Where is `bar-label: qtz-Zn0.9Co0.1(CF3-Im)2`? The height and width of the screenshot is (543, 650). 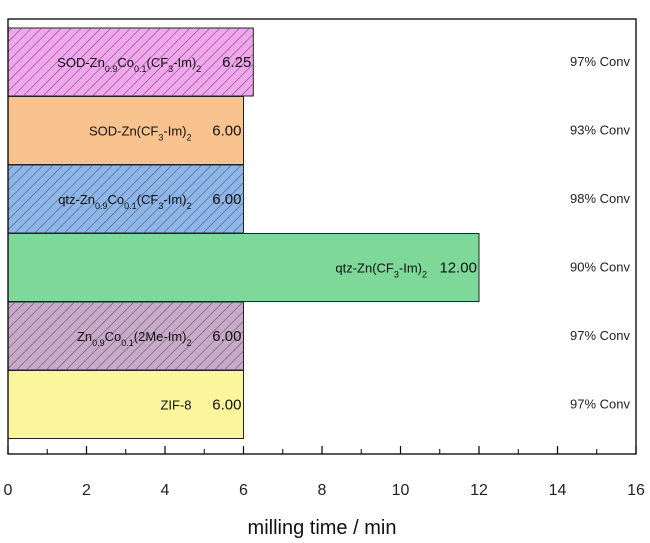
bar-label: qtz-Zn0.9Co0.1(CF3-Im)2 is located at coordinates (124, 201).